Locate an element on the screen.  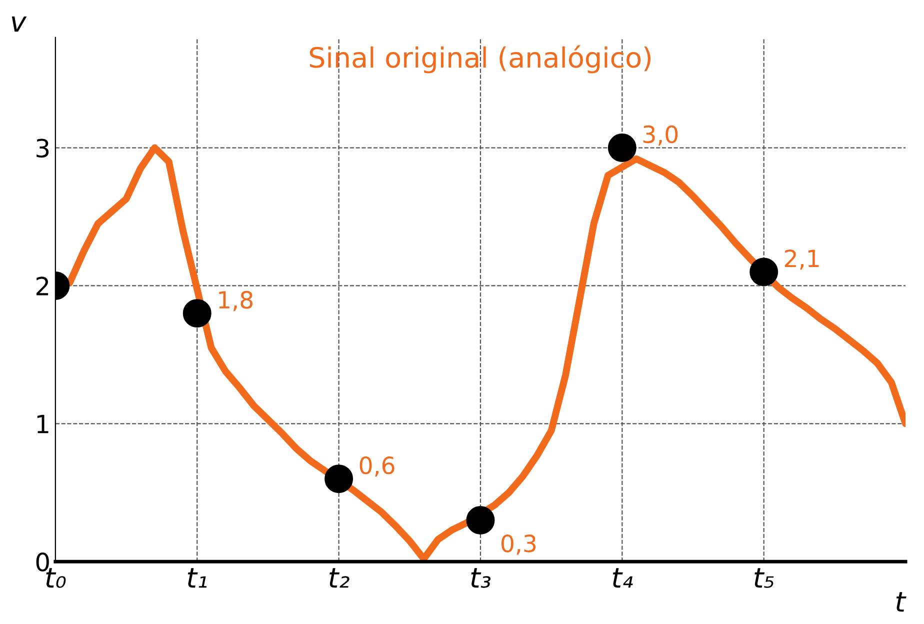
data-label: 0,3 is located at coordinates (518, 544).